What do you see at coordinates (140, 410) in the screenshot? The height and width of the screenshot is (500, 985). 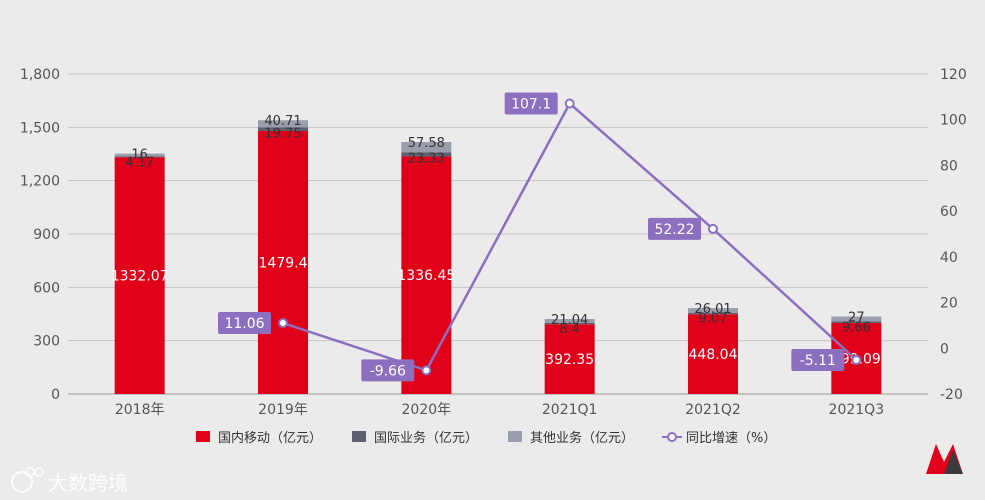 I see `x-category-label: 2018年` at bounding box center [140, 410].